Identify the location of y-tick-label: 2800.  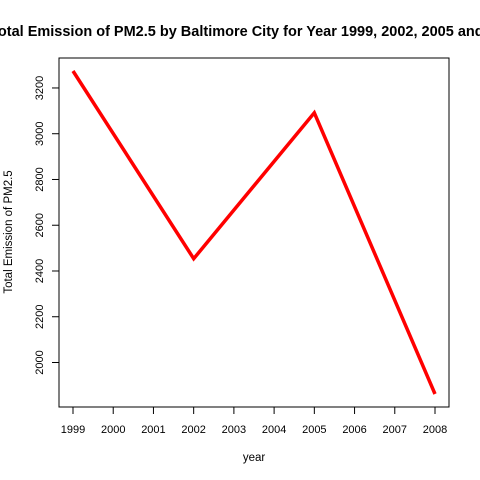
(40, 179).